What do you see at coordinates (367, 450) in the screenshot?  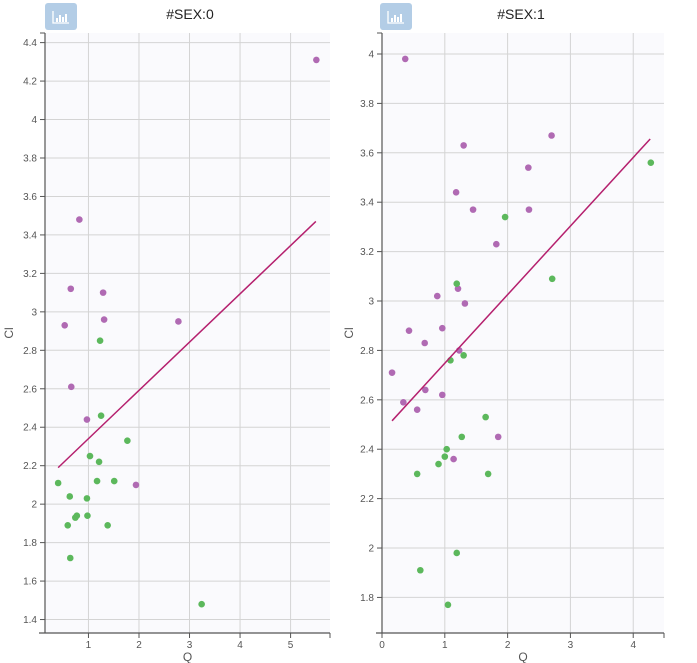 I see `y-tick-label: 2.4` at bounding box center [367, 450].